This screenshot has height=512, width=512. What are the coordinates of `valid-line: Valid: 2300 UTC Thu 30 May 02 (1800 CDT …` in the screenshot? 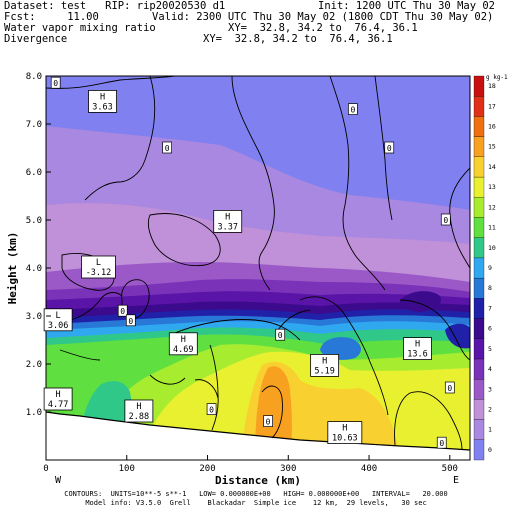 It's located at (323, 17).